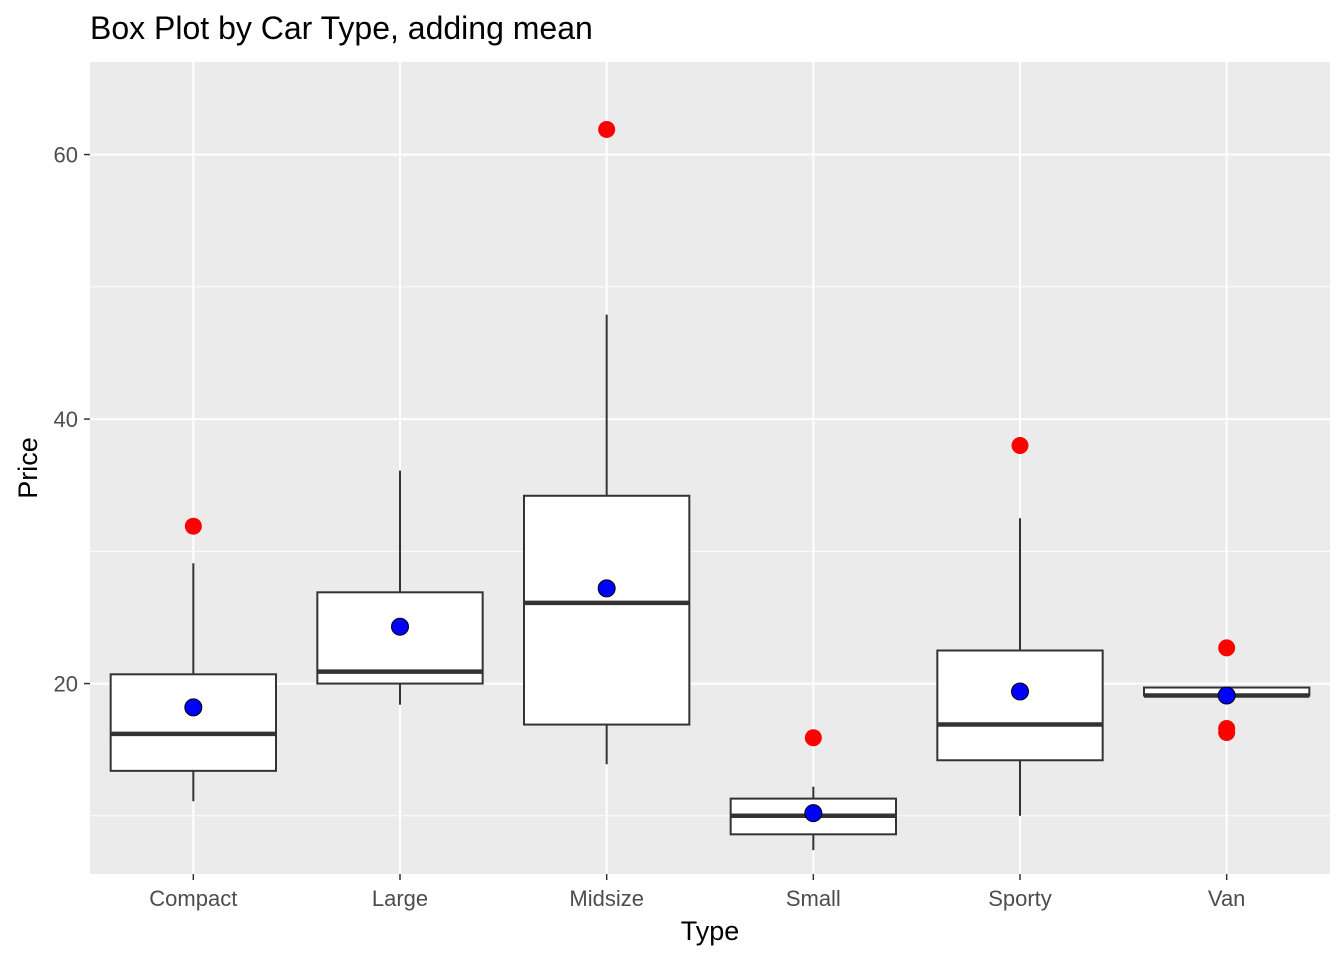 The height and width of the screenshot is (960, 1344). Describe the element at coordinates (28, 468) in the screenshot. I see `y-axis-title: Price` at that location.